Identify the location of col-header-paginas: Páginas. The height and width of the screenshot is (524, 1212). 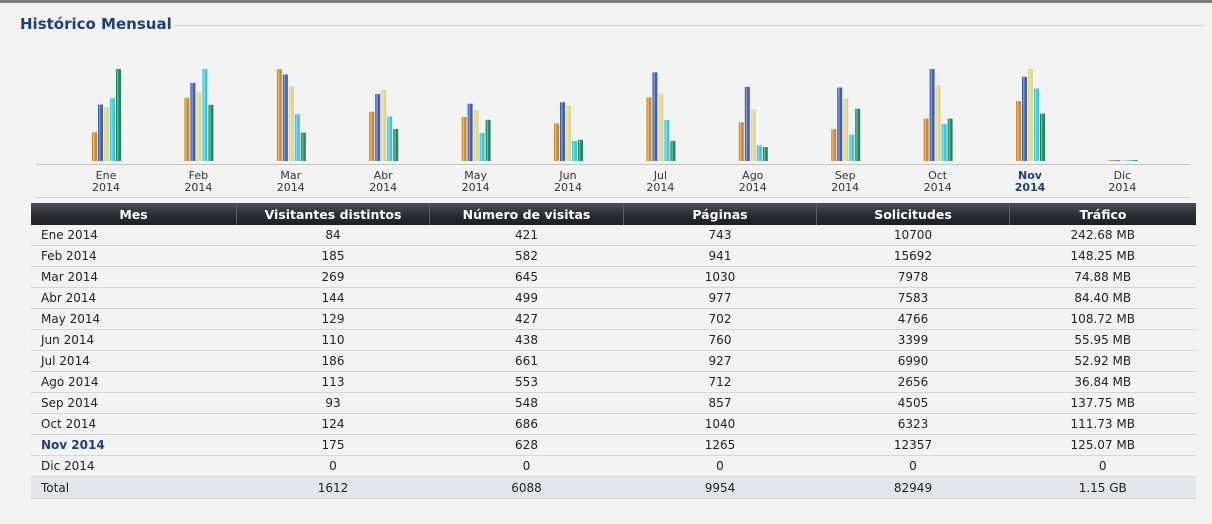
(720, 214).